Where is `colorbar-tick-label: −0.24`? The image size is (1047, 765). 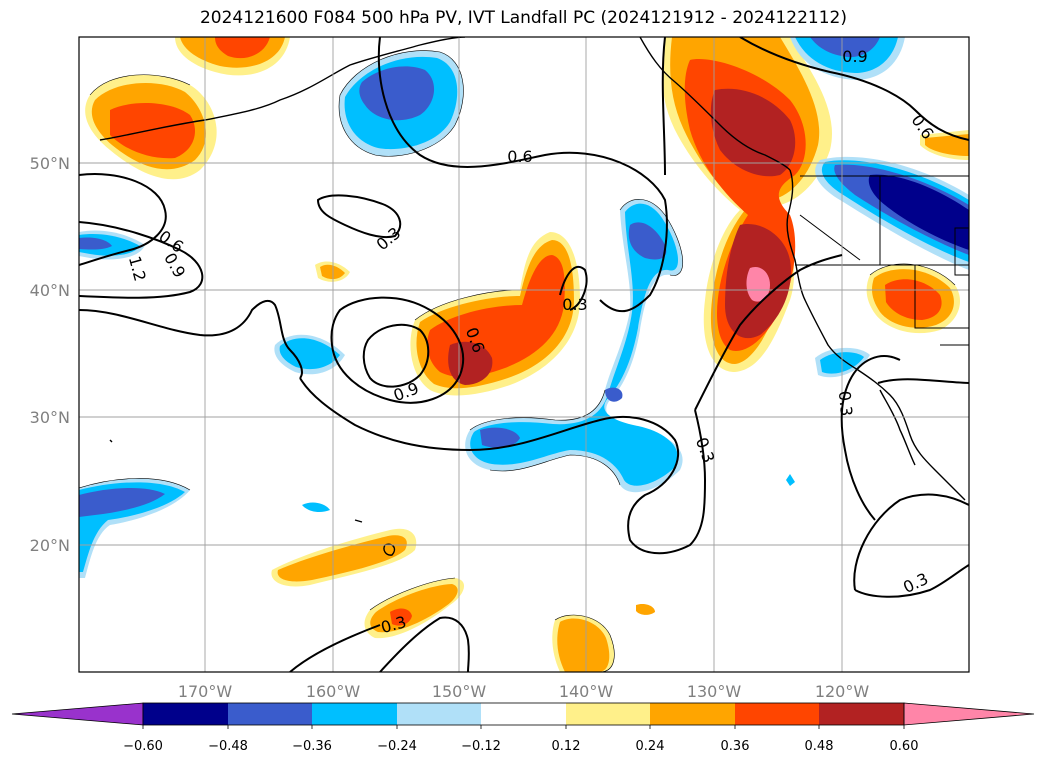 colorbar-tick-label: −0.24 is located at coordinates (397, 746).